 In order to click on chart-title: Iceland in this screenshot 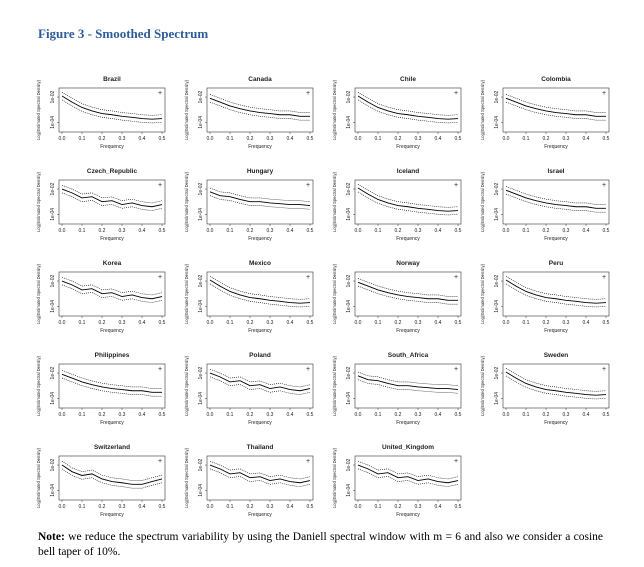, I will do `click(408, 171)`.